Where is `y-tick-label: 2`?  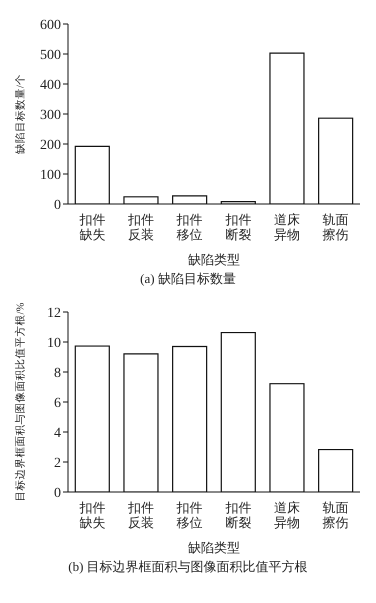 y-tick-label: 2 is located at coordinates (57, 463).